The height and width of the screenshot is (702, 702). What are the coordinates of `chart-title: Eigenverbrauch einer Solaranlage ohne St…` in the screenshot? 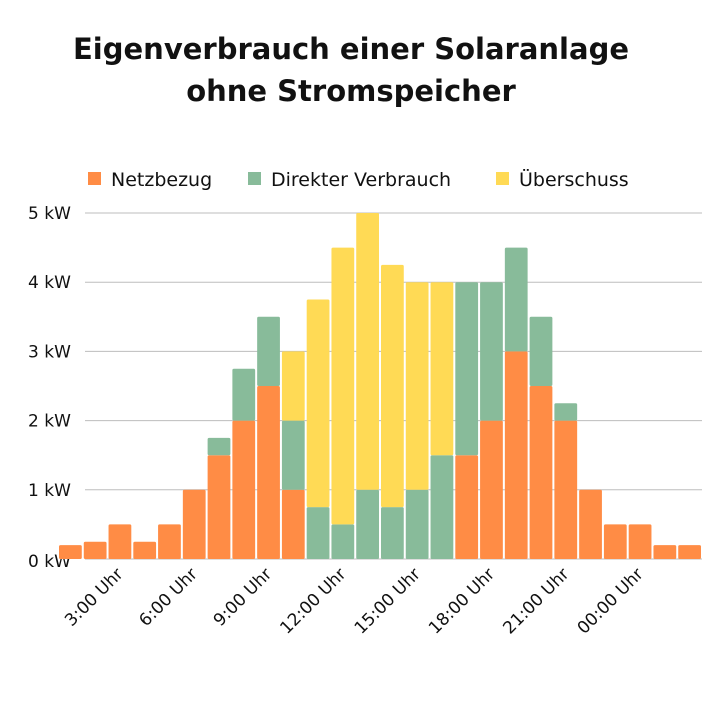 It's located at (351, 70).